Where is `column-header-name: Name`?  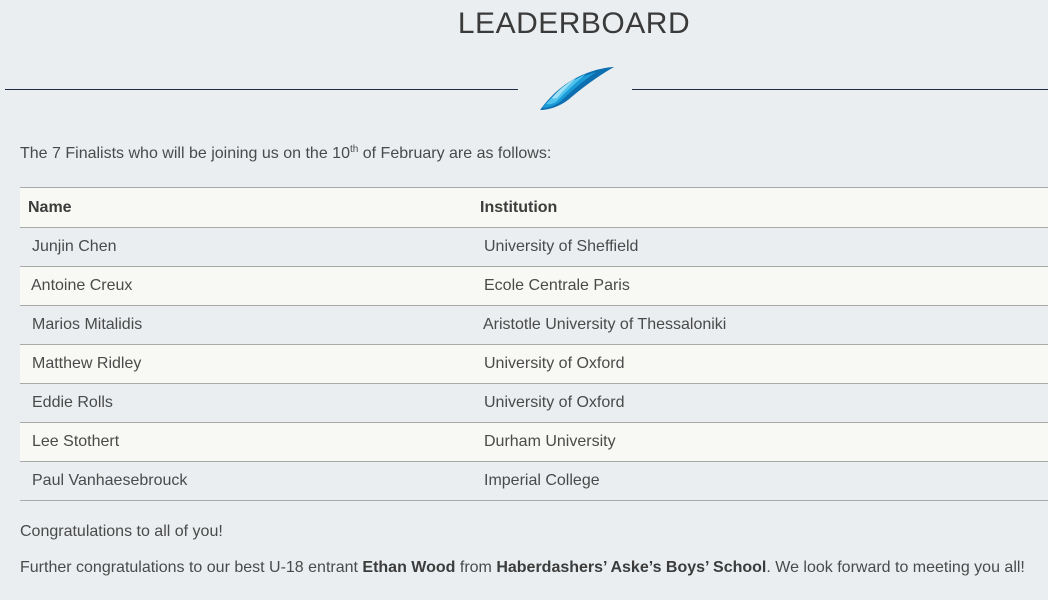
column-header-name: Name is located at coordinates (246, 207).